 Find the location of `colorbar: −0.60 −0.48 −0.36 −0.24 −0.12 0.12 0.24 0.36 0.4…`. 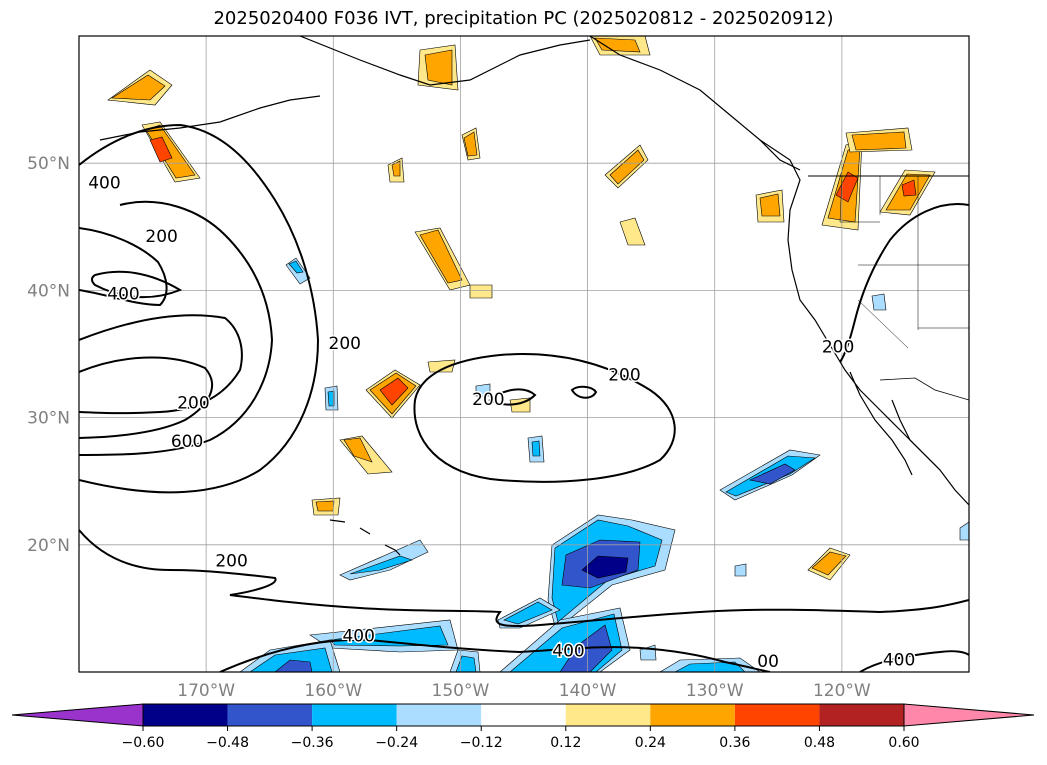

colorbar: −0.60 −0.48 −0.36 −0.24 −0.12 0.12 0.24 0.36 0.4… is located at coordinates (523, 727).